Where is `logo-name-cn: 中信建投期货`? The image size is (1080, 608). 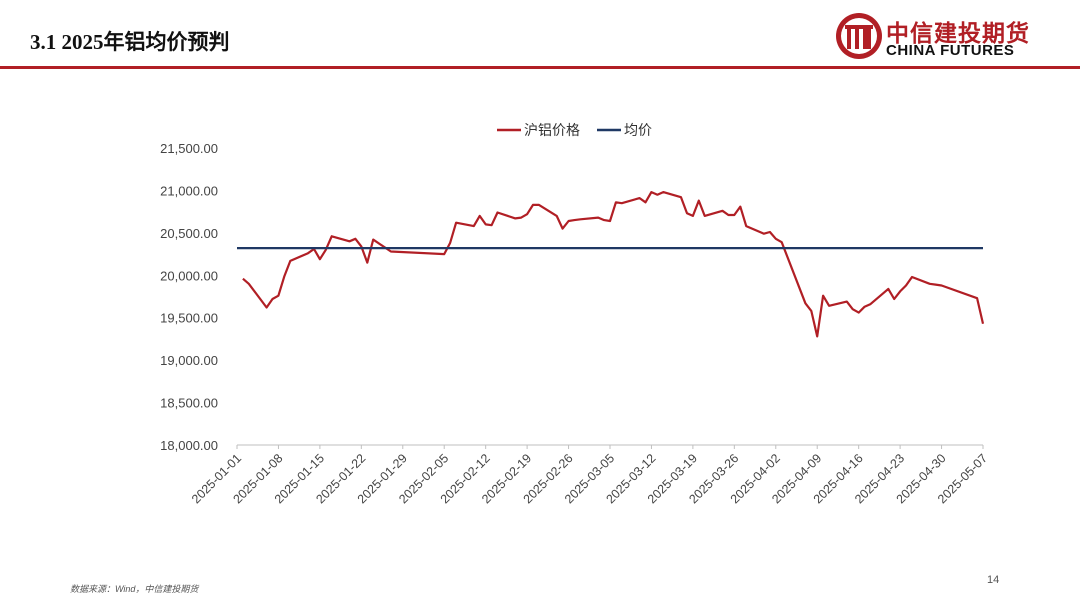
logo-name-cn: 中信建投期货 is located at coordinates (958, 34).